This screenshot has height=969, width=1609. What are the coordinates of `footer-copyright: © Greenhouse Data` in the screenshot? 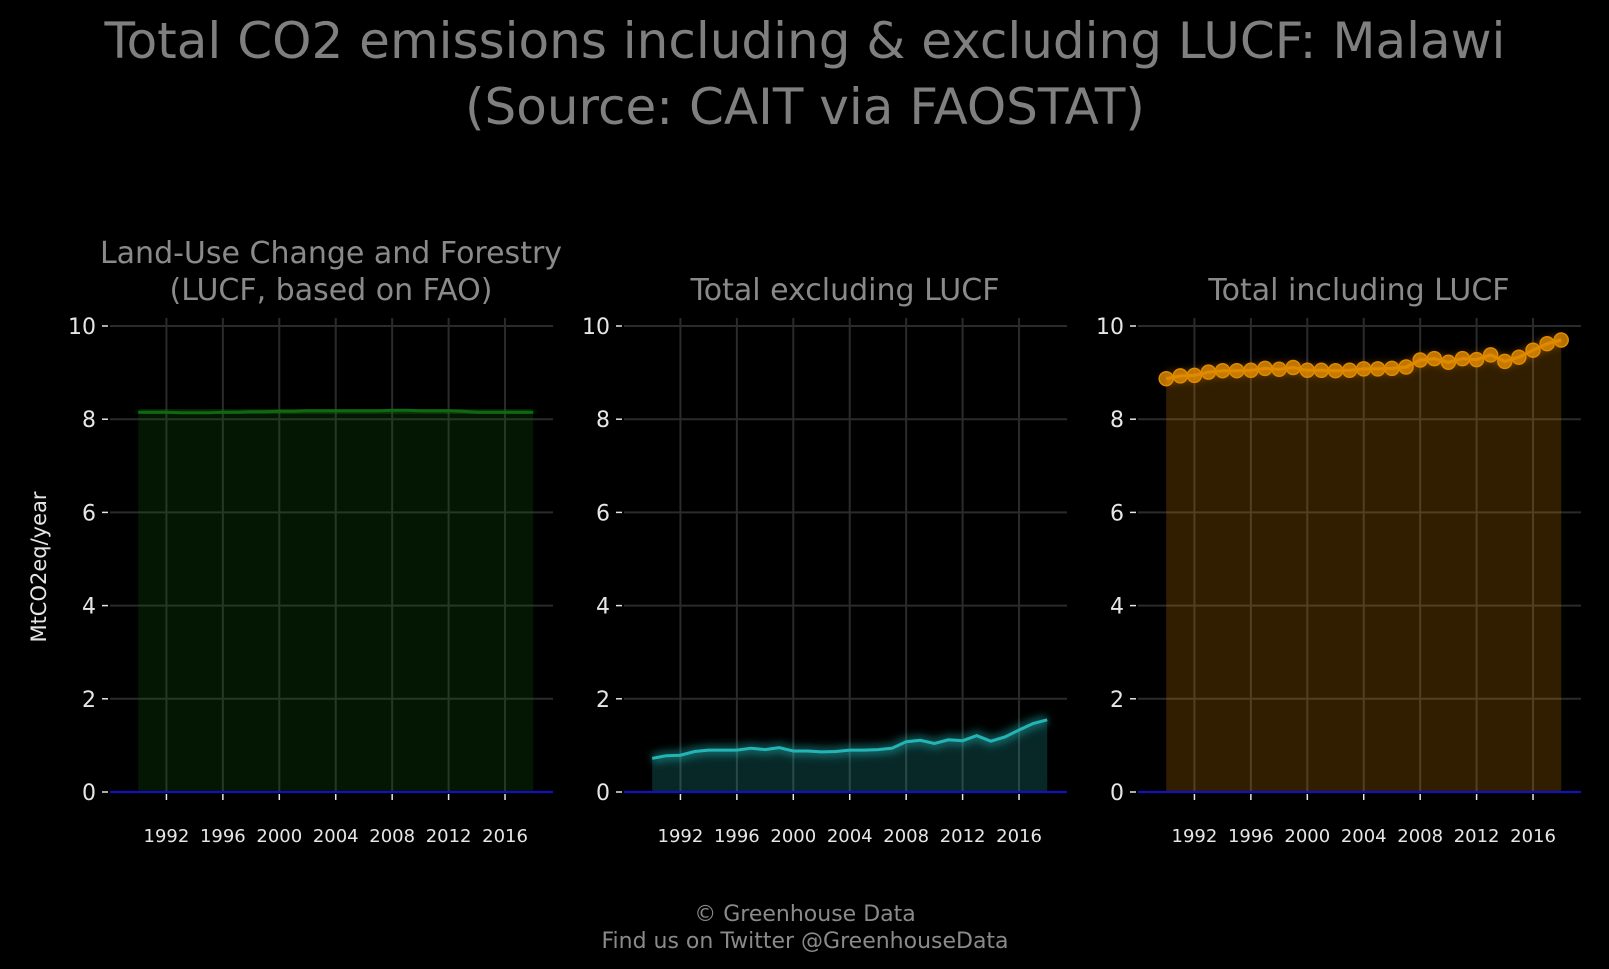 It's located at (804, 914).